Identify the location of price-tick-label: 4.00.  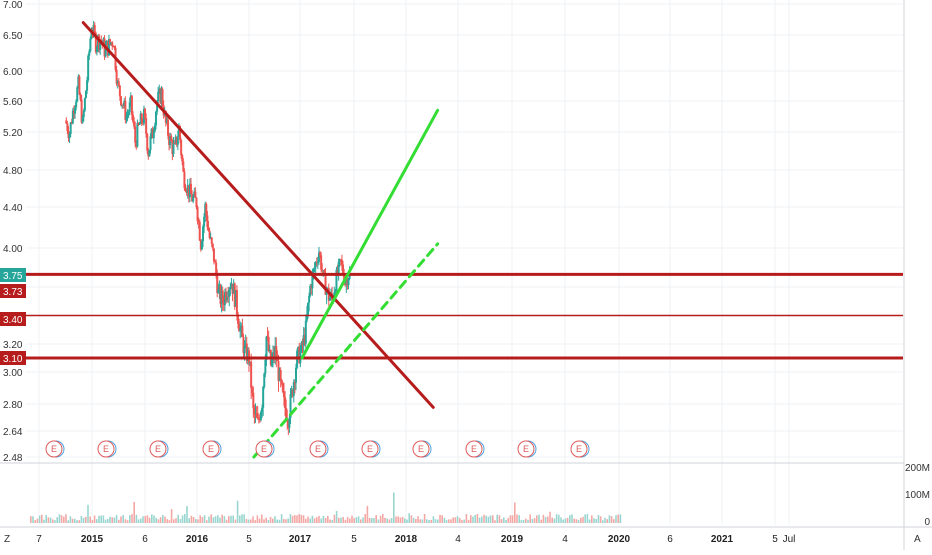
(13, 249).